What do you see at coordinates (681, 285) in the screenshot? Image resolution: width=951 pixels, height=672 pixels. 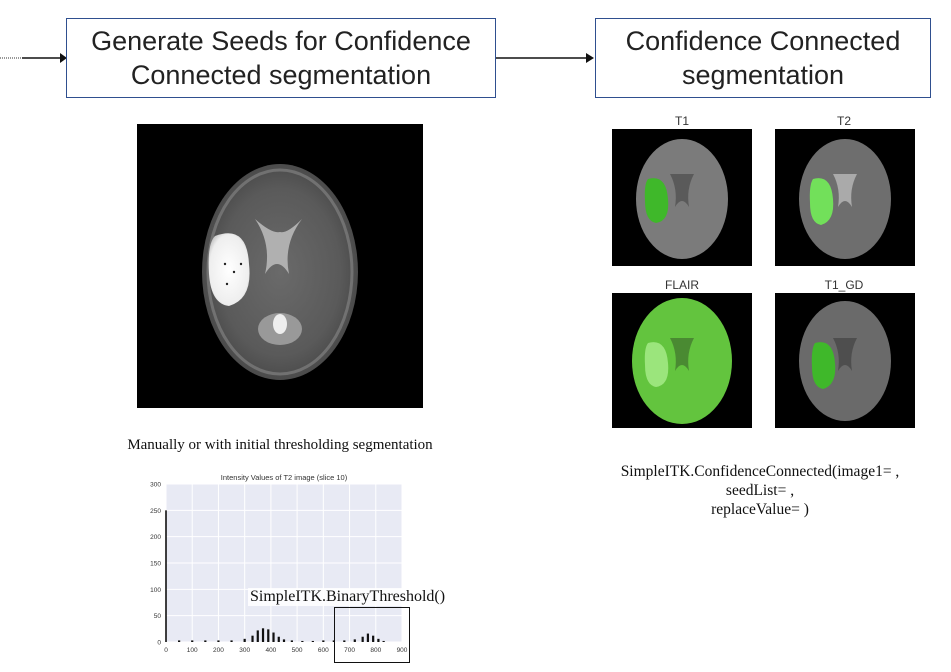 I see `panel-label-flair: FLAIR` at bounding box center [681, 285].